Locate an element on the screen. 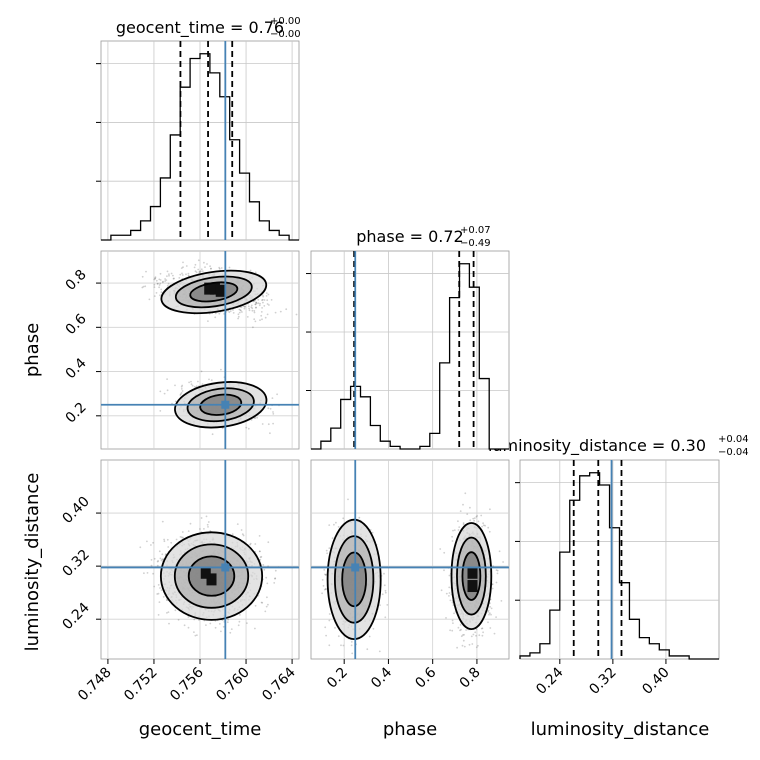 The width and height of the screenshot is (760, 760). panel-2d-phase-luminosity_distance is located at coordinates (410, 559).